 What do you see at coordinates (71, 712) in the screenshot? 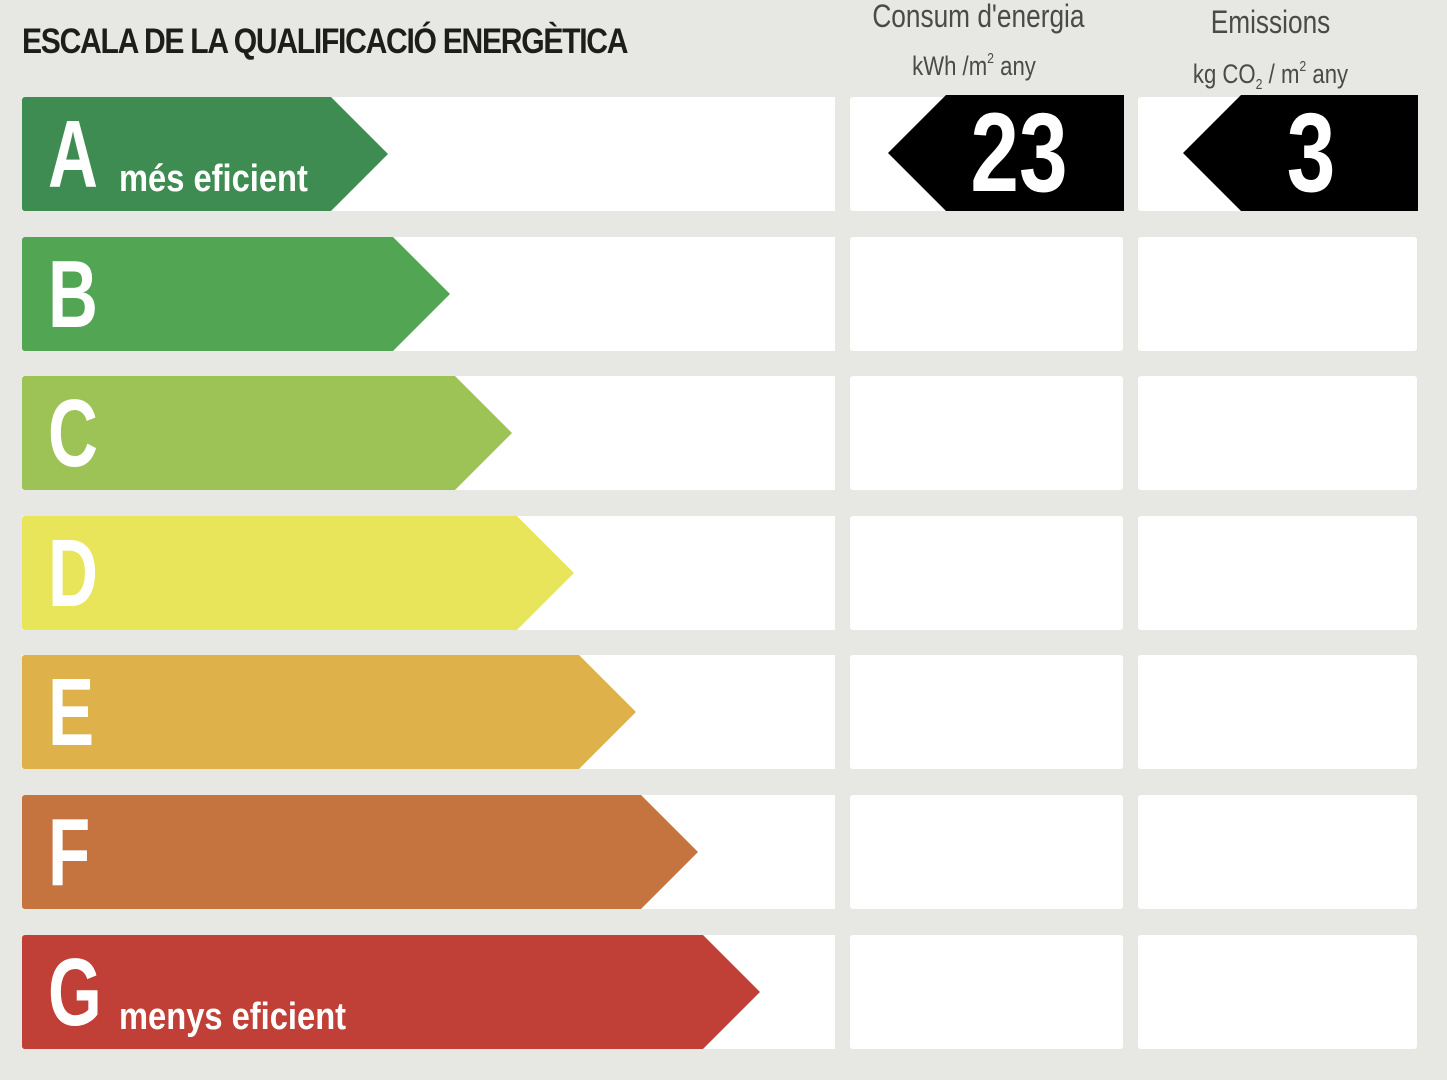
I see `grade-letter-e: E` at bounding box center [71, 712].